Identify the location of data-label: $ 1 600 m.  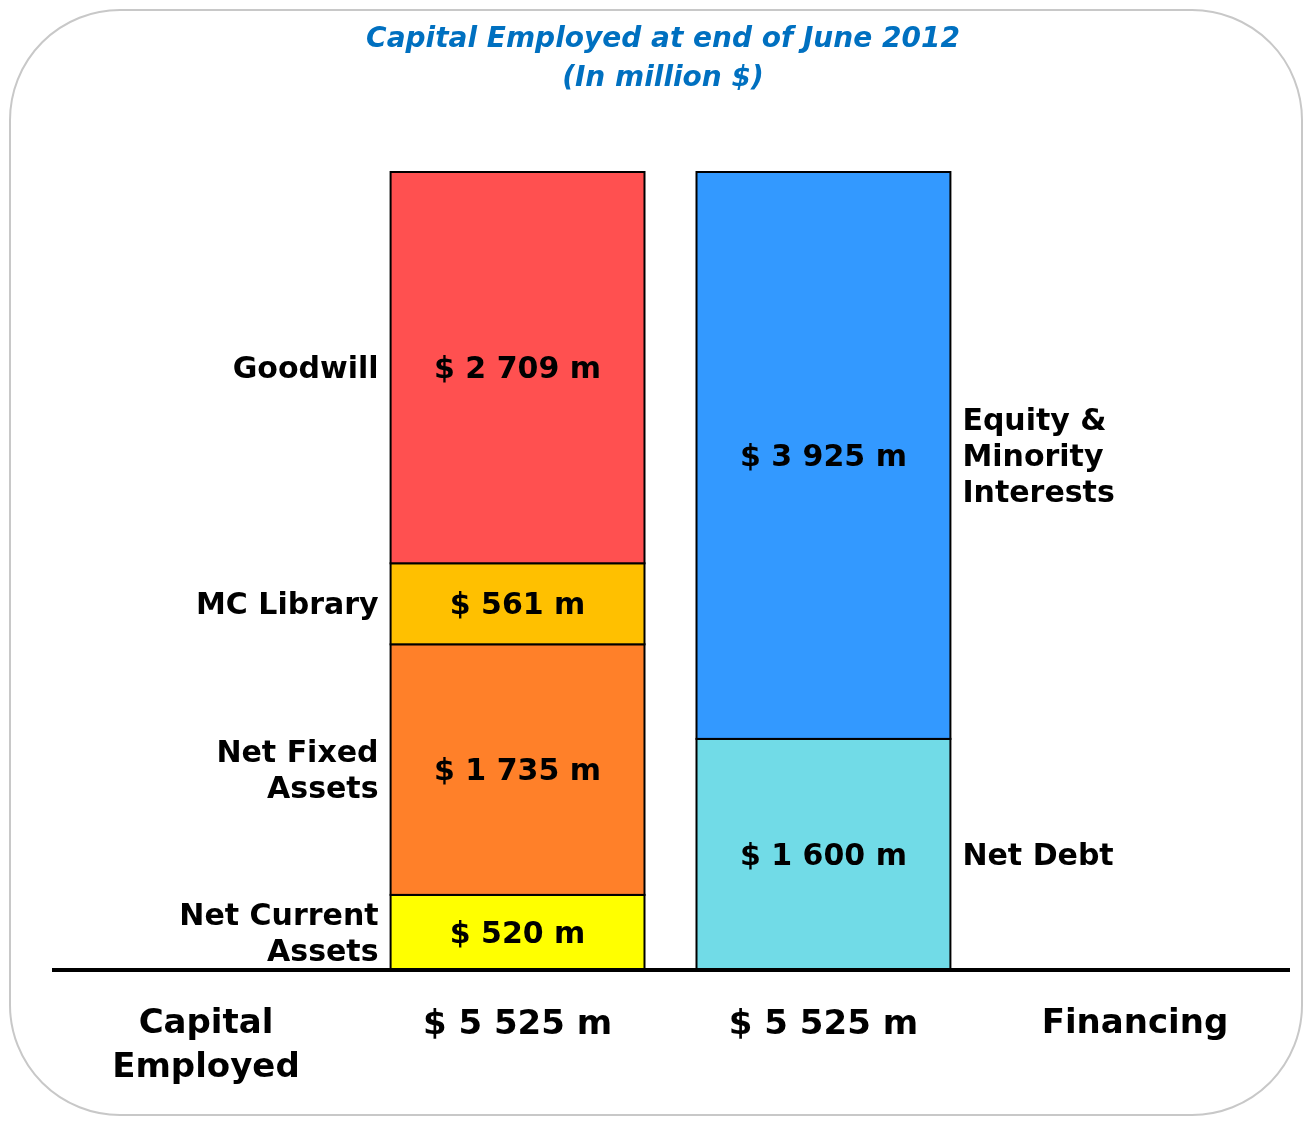
(823, 854).